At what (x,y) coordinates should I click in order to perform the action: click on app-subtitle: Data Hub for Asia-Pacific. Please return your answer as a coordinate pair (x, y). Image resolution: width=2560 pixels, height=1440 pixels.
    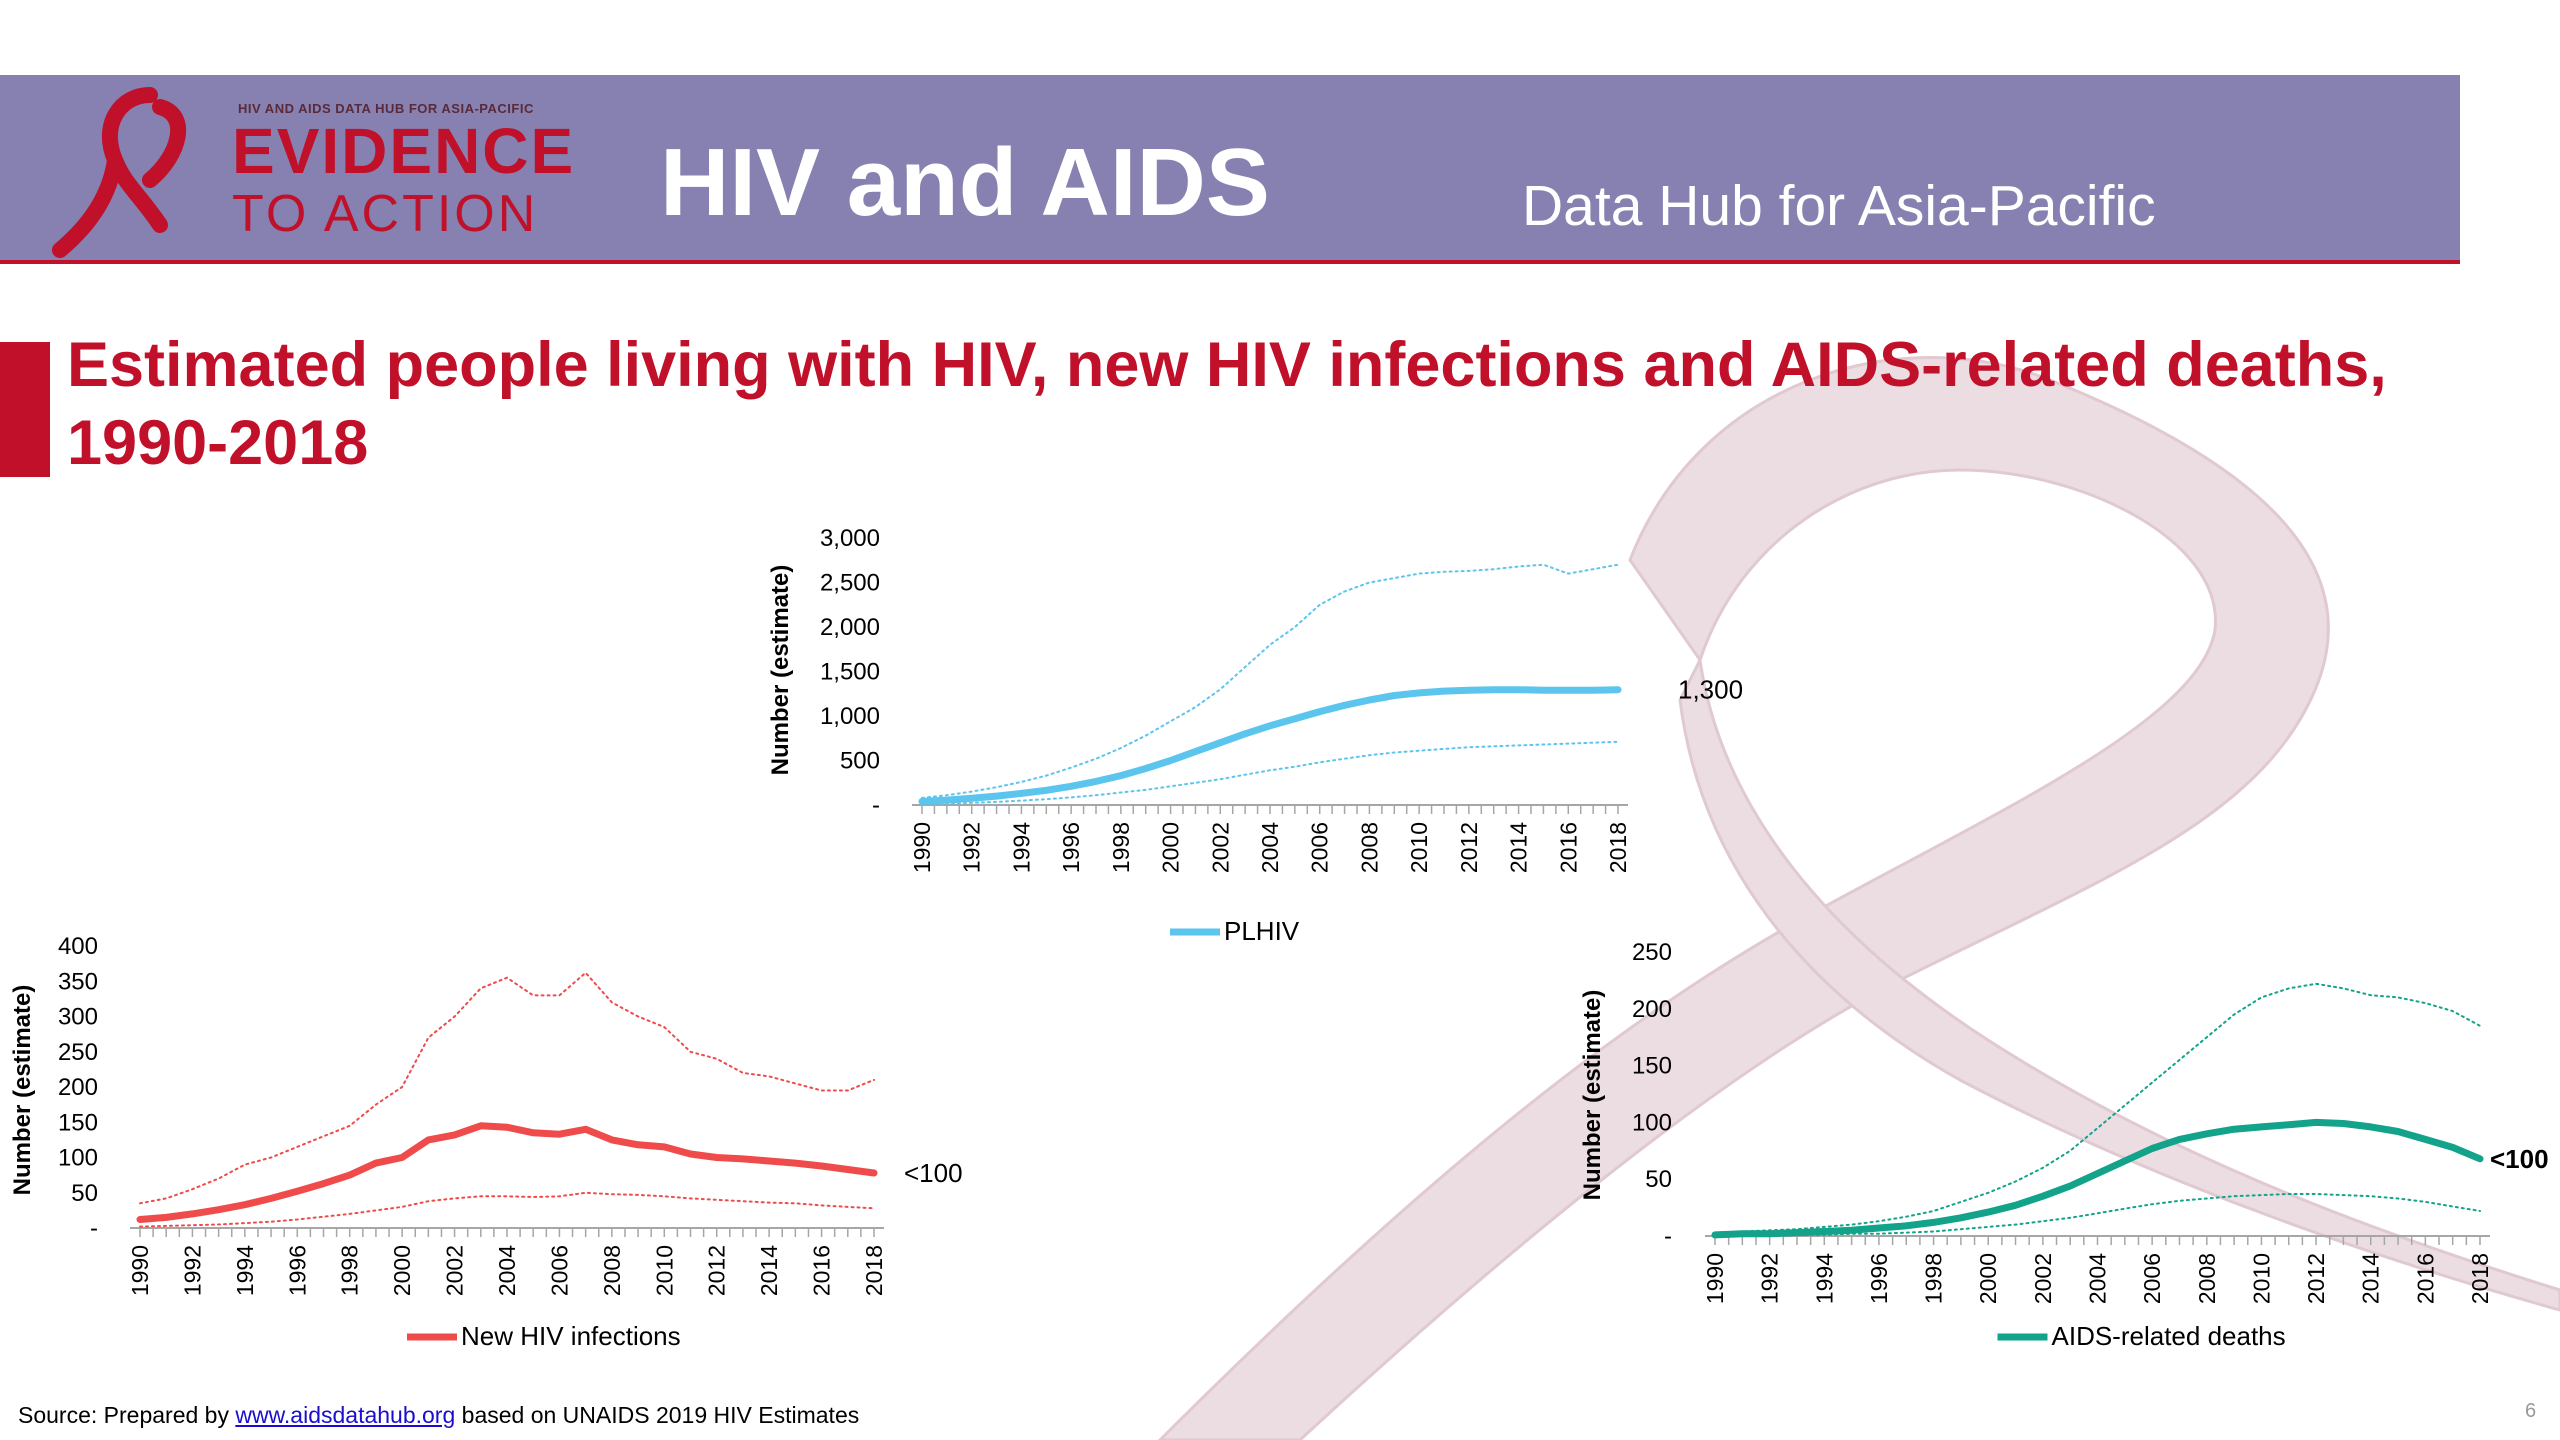
    Looking at the image, I should click on (1839, 206).